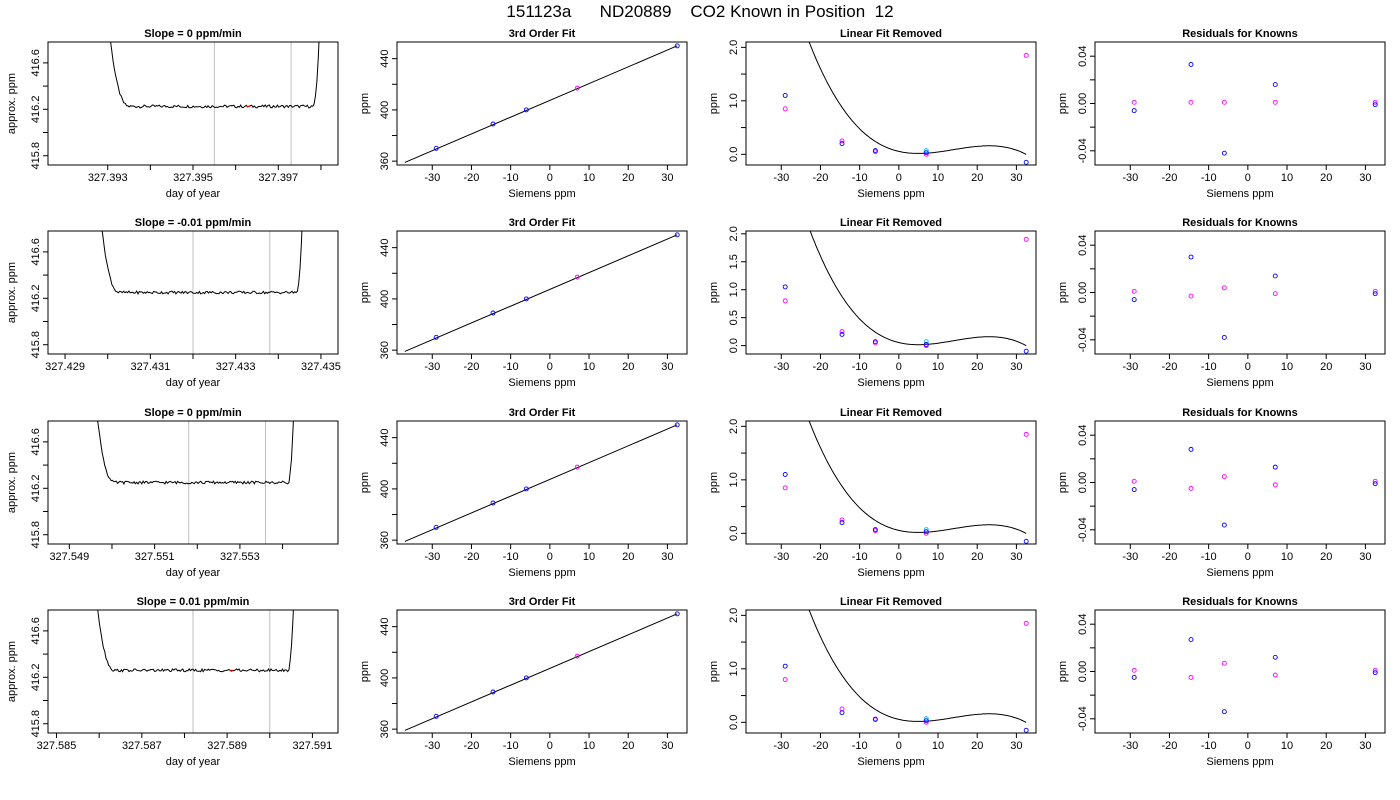 The width and height of the screenshot is (1400, 800). Describe the element at coordinates (193, 178) in the screenshot. I see `x-tick-label: 327.395` at that location.